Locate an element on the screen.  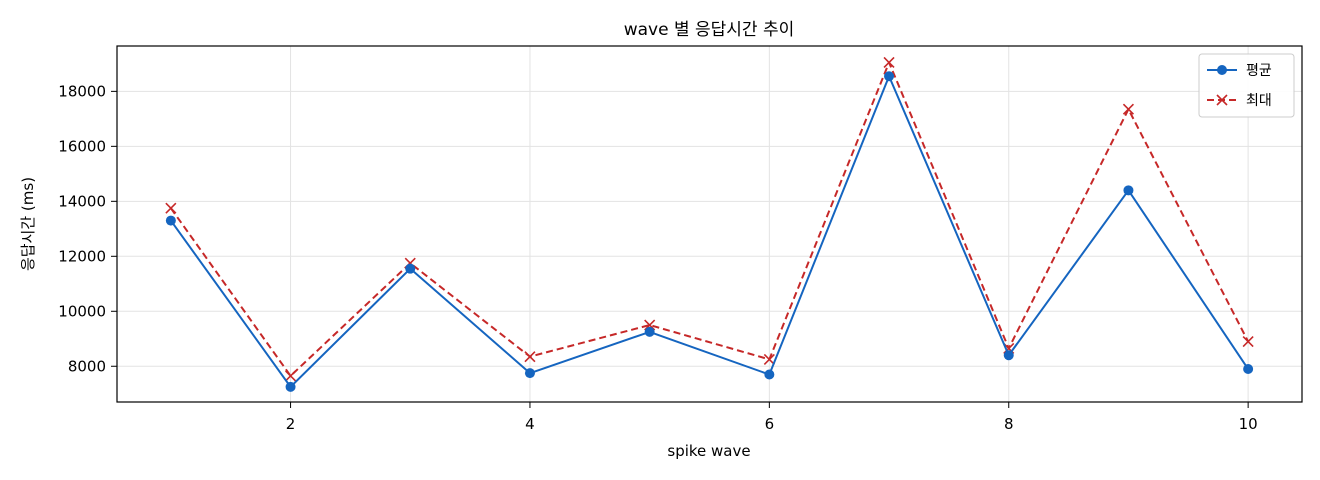
x-tick-label: 6 is located at coordinates (770, 424).